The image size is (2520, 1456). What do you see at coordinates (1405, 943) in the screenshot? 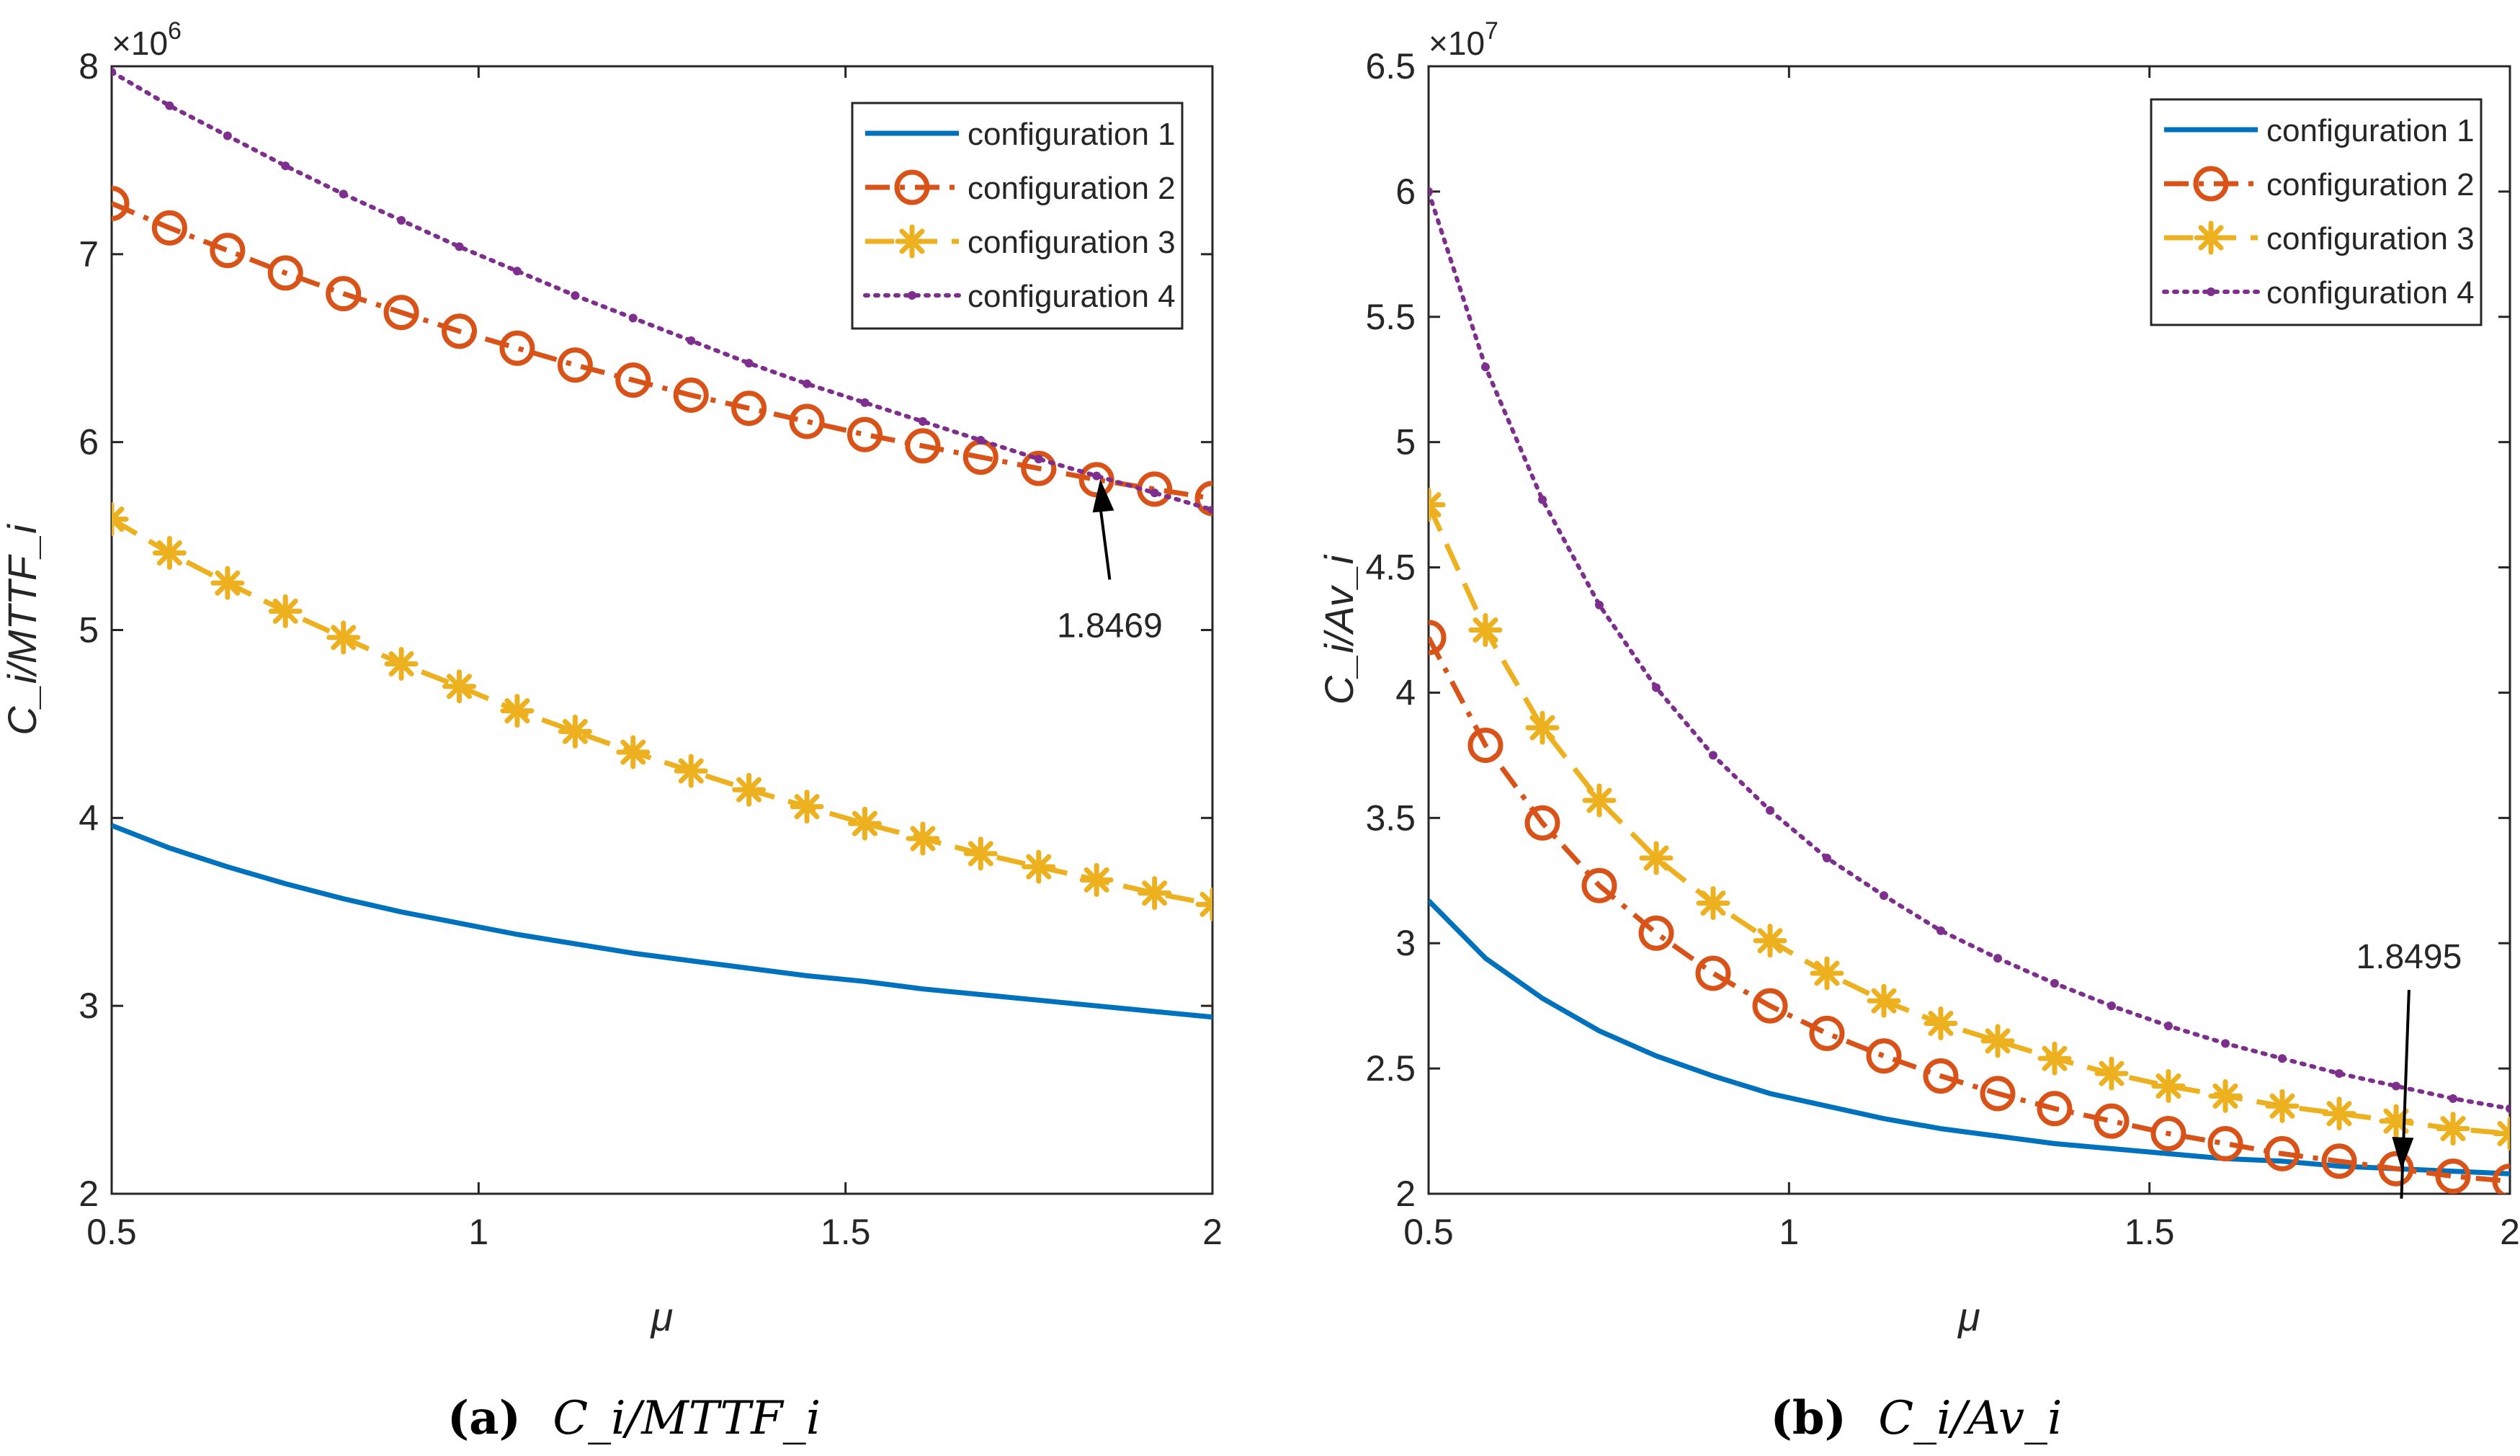
I see `y-tick-label: 3` at bounding box center [1405, 943].